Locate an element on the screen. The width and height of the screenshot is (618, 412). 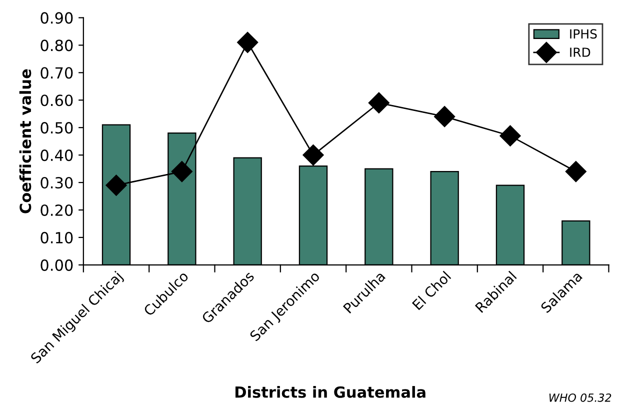
legend-label: IRD is located at coordinates (580, 52).